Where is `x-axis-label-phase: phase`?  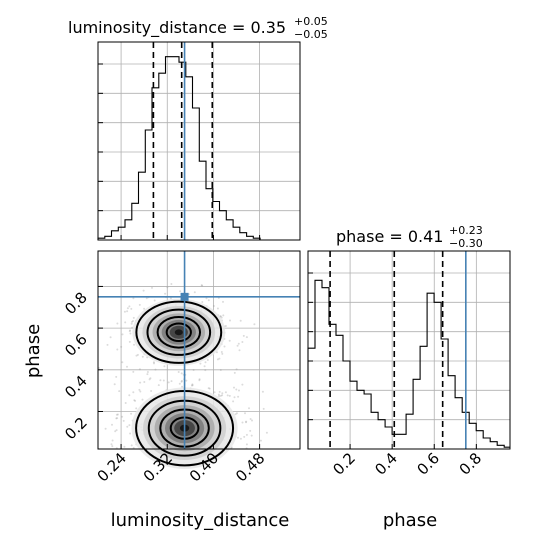 x-axis-label-phase: phase is located at coordinates (410, 520).